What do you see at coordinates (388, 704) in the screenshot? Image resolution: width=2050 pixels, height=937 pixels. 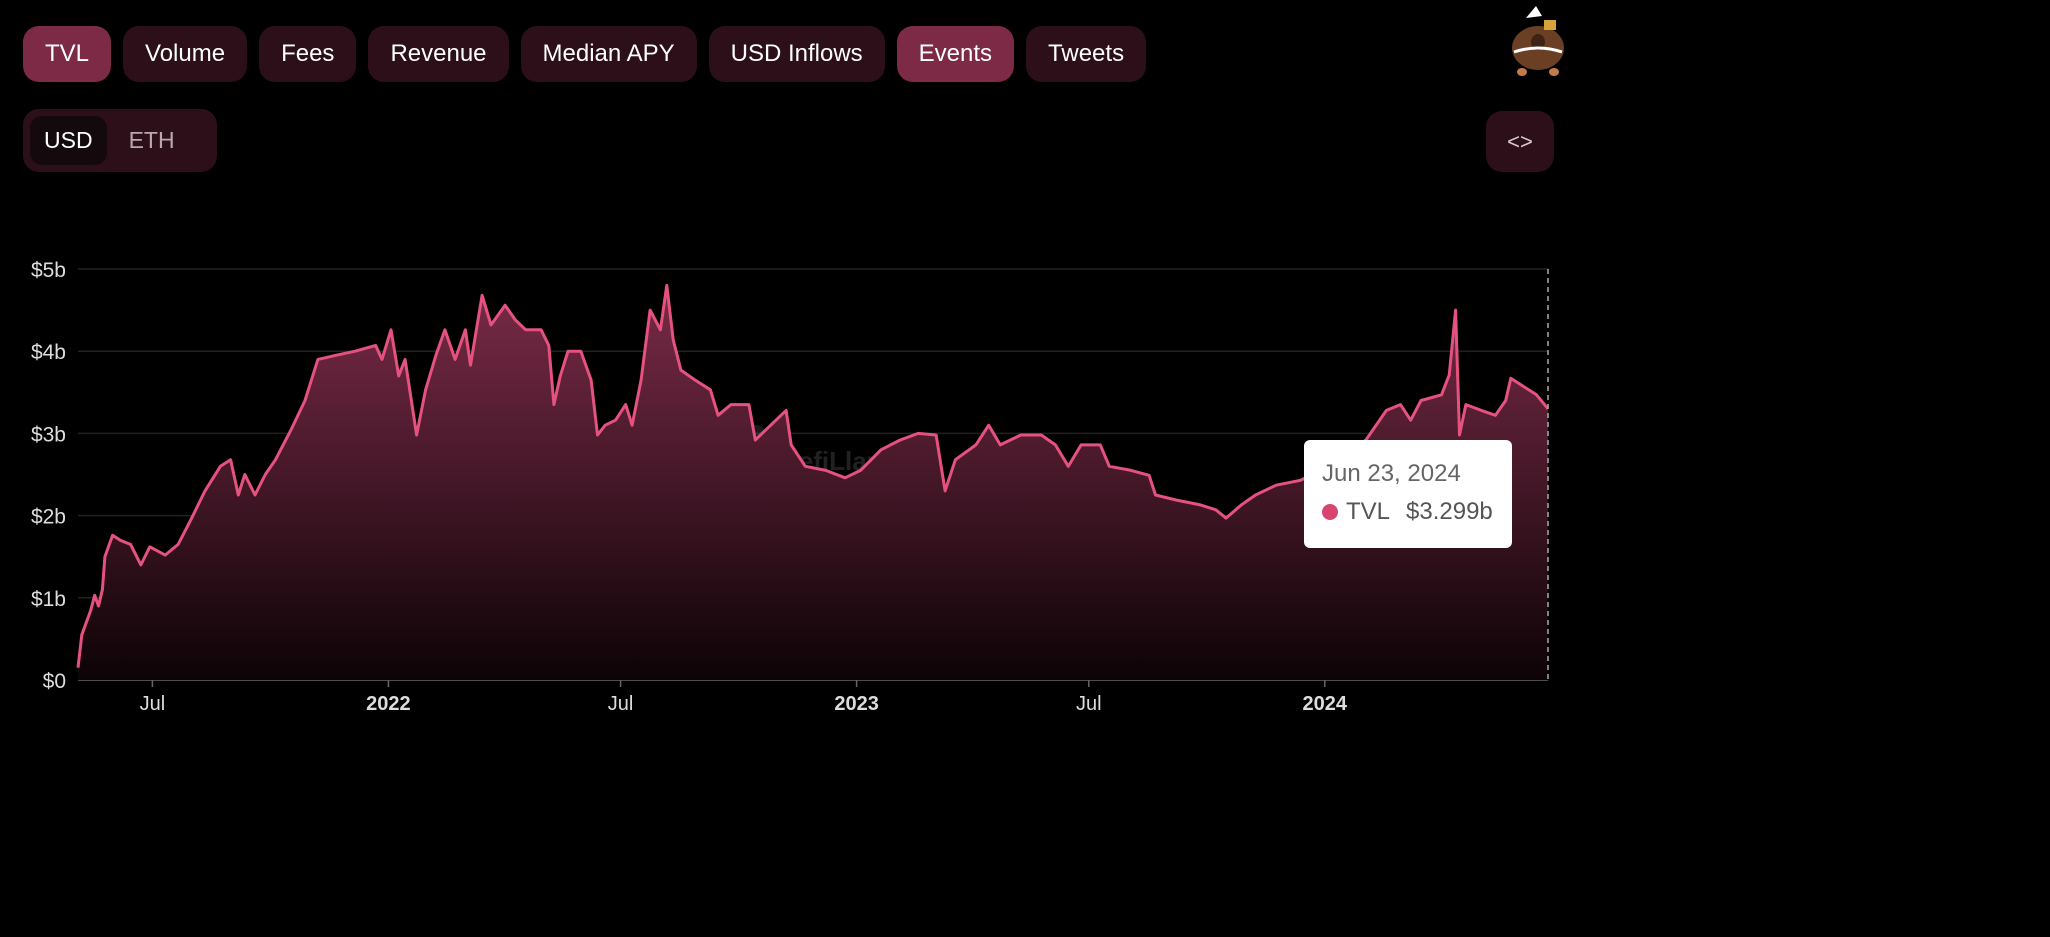 I see `x-tick-label: 2022` at bounding box center [388, 704].